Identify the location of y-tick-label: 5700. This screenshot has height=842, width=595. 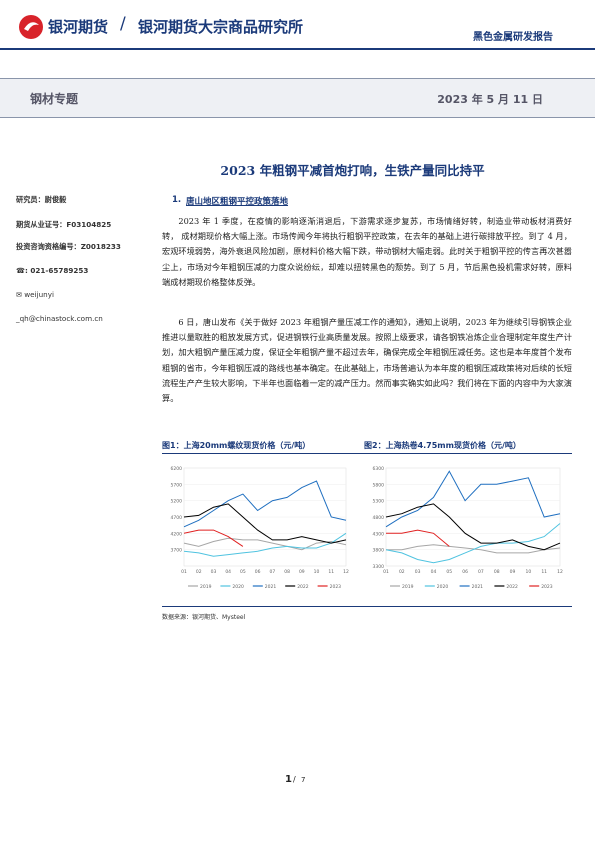
(177, 485).